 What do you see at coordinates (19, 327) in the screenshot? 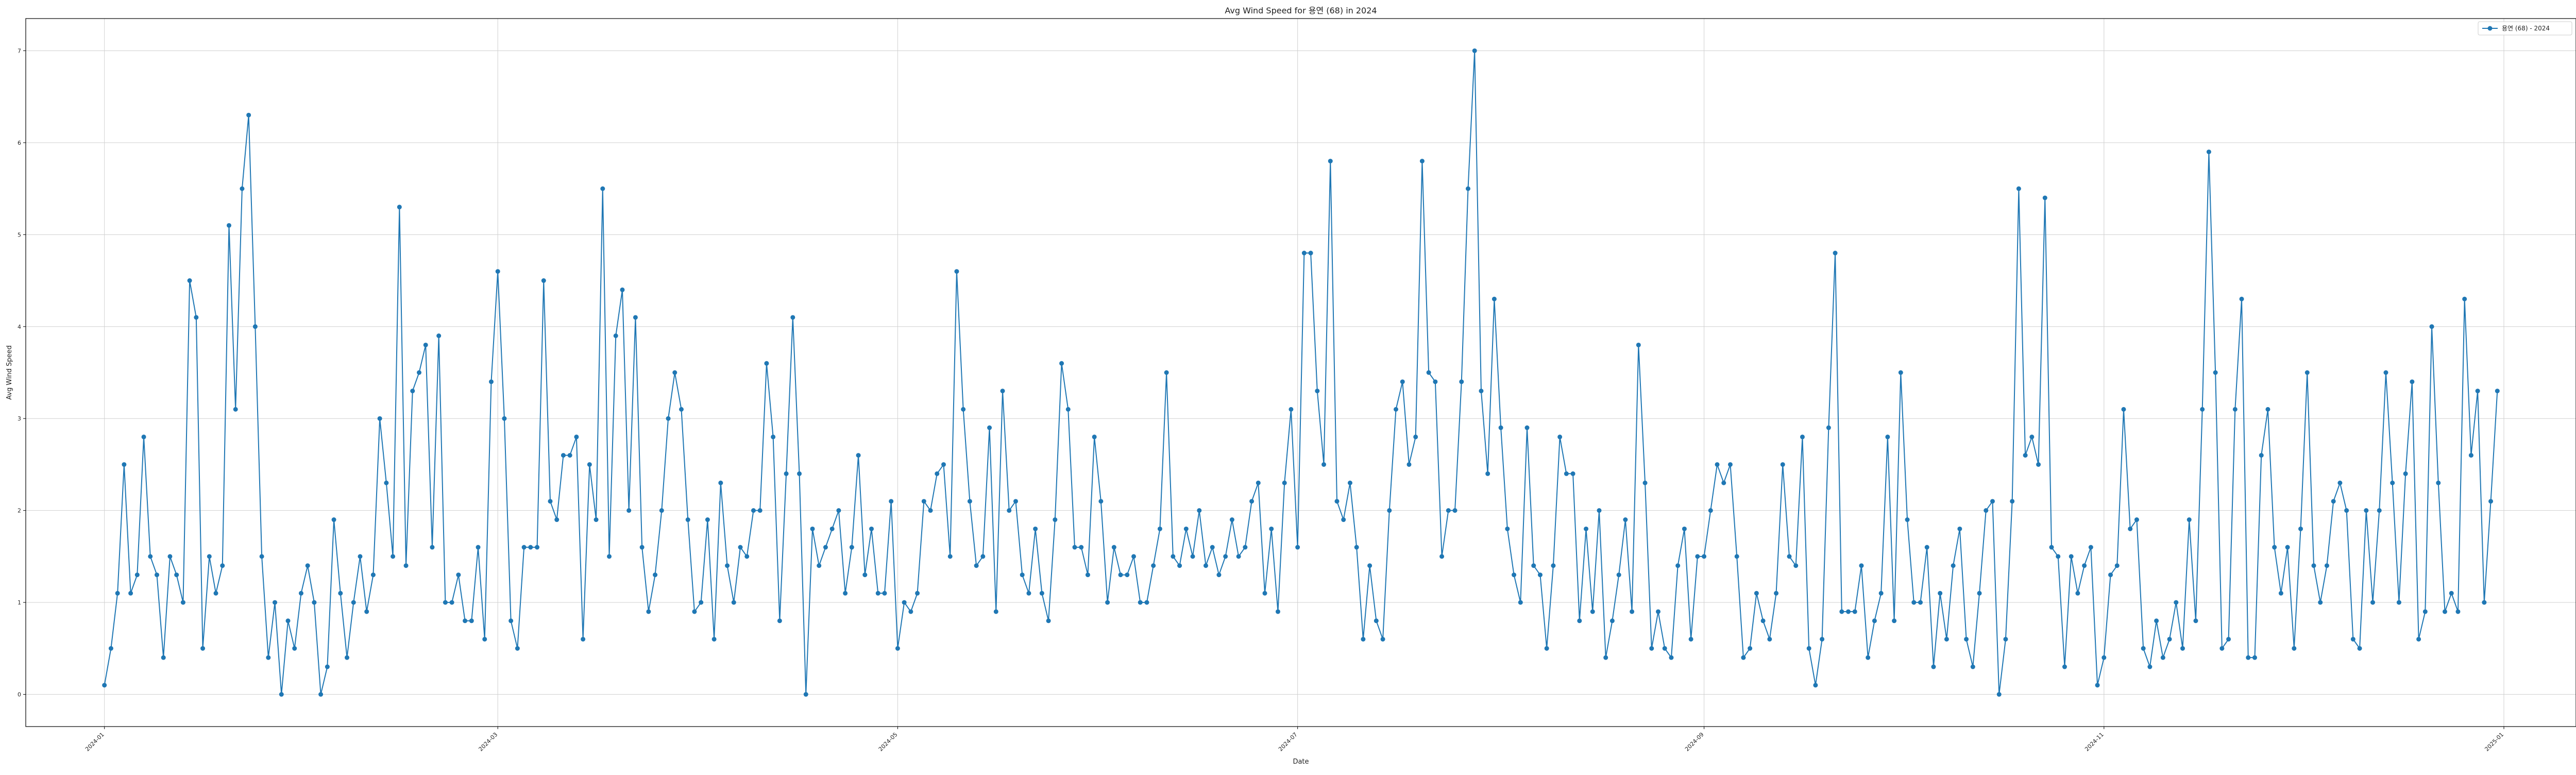
I see `y-tick-label: 4` at bounding box center [19, 327].